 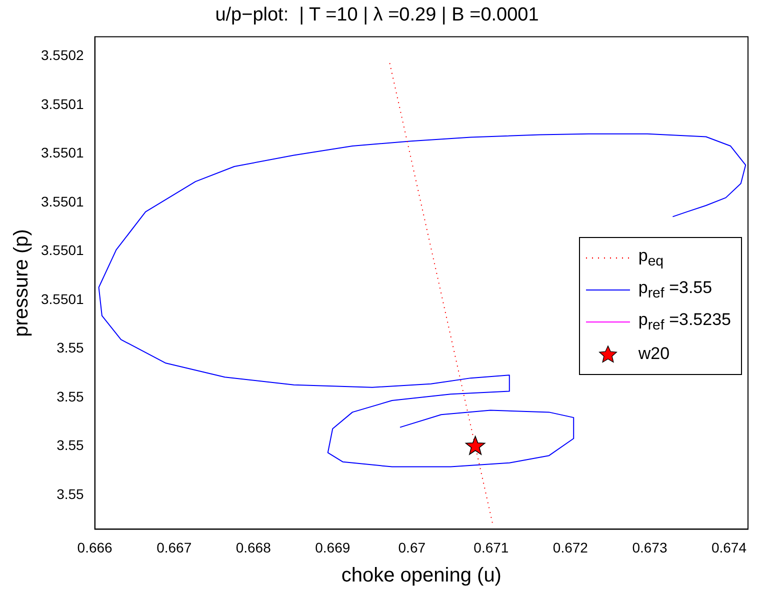 I want to click on legend-label: w20, so click(x=654, y=354).